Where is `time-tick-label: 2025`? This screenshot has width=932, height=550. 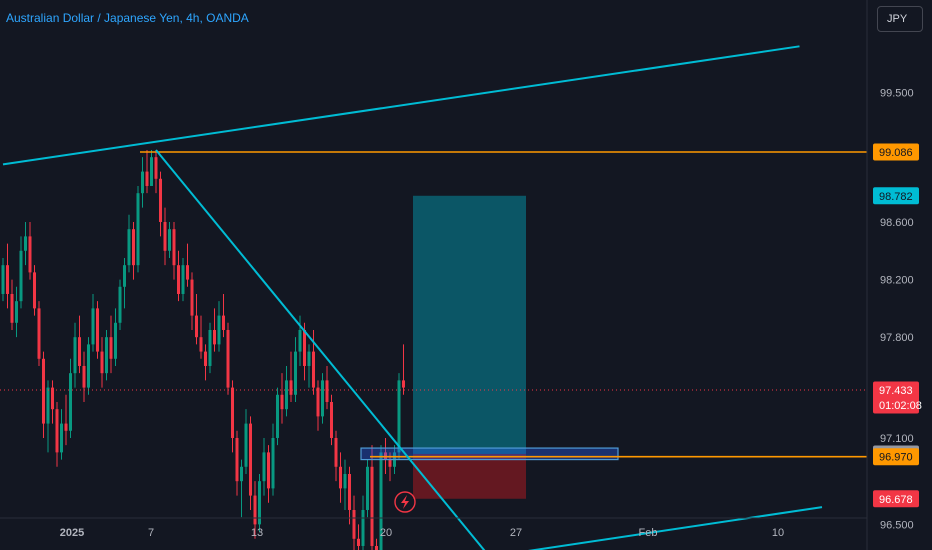 time-tick-label: 2025 is located at coordinates (72, 533).